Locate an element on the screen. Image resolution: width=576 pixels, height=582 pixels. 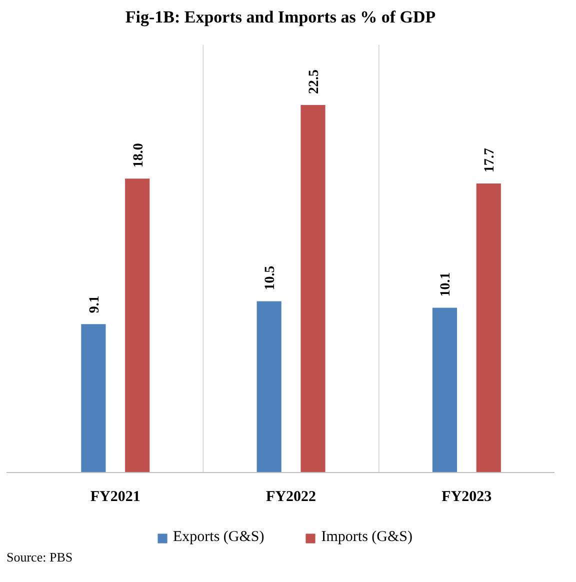
source-note: Source: PBS is located at coordinates (39, 557).